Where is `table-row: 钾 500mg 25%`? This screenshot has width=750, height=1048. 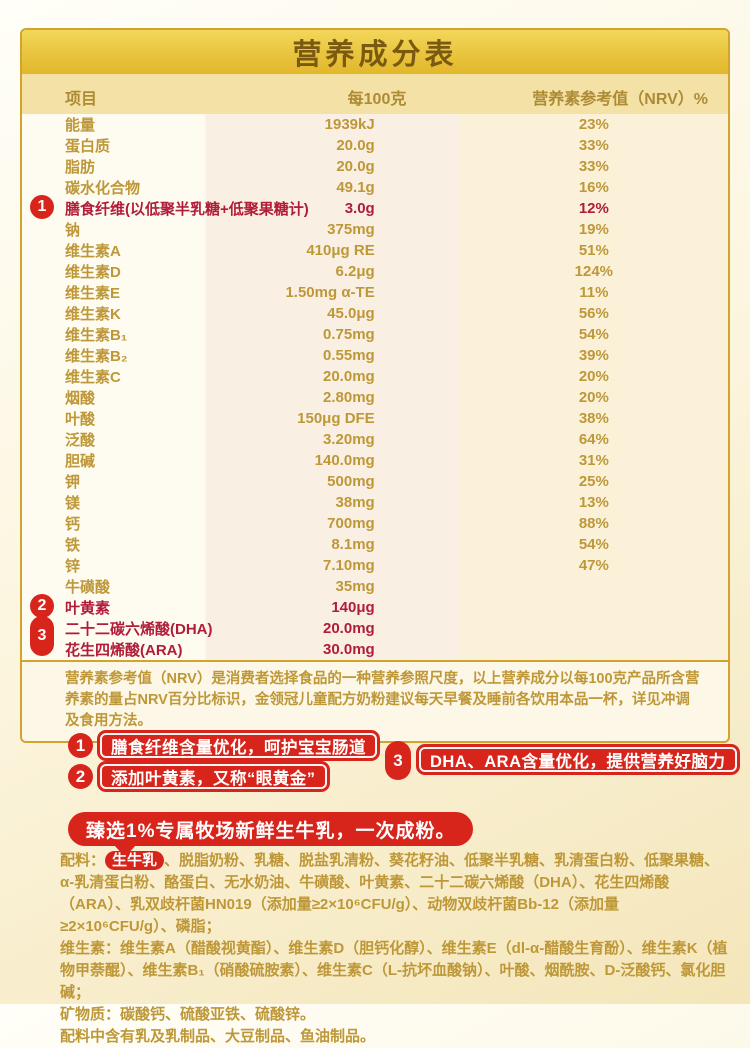 table-row: 钾 500mg 25% is located at coordinates (375, 481).